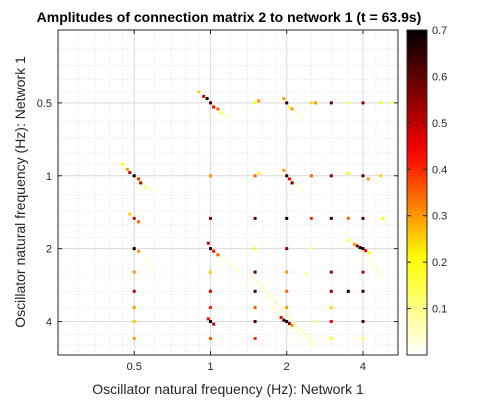 This screenshot has width=500, height=400. Describe the element at coordinates (427, 170) in the screenshot. I see `colorbar-ticks: 0.1 0.2 0.3 0.4 0.5 0.6 0.7` at that location.